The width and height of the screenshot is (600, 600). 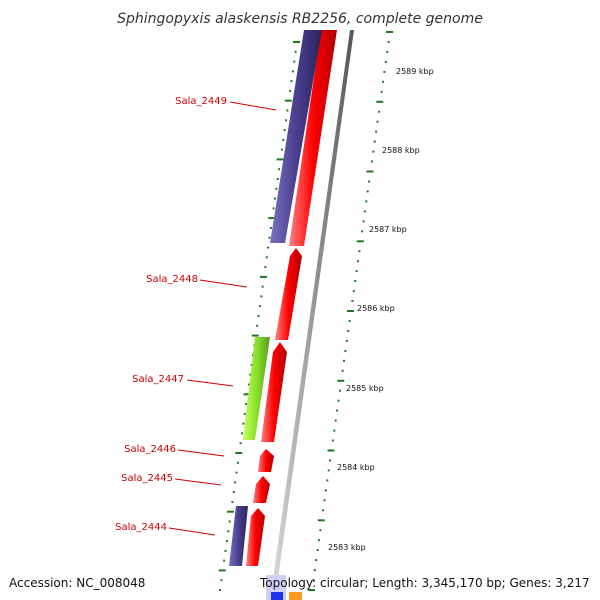 What do you see at coordinates (401, 150) in the screenshot?
I see `kbp-tick-label: 2588 kbp` at bounding box center [401, 150].